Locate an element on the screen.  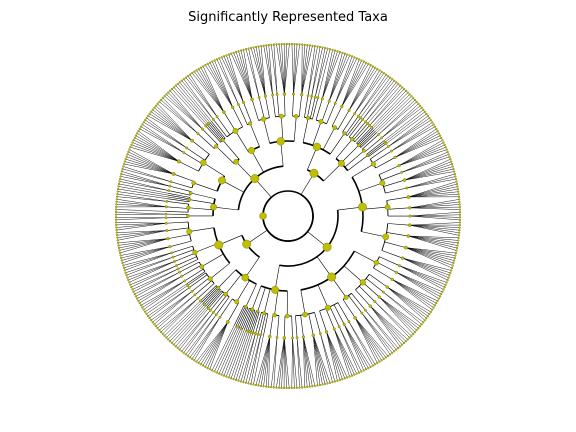
root-node is located at coordinates (263, 216).